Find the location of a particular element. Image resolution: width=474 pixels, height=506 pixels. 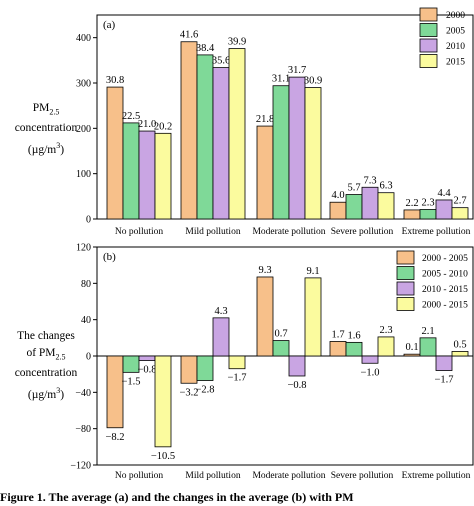

panel-a-data-label: 2.7 is located at coordinates (459, 201).